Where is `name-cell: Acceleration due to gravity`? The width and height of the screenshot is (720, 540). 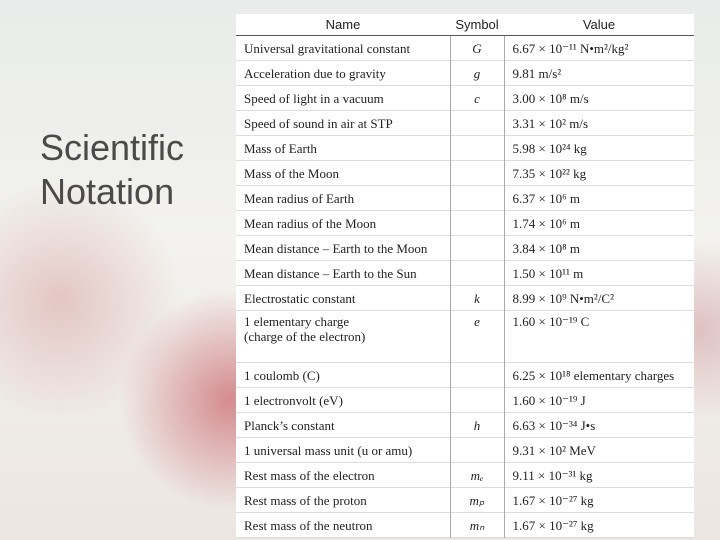
name-cell: Acceleration due to gravity is located at coordinates (315, 73).